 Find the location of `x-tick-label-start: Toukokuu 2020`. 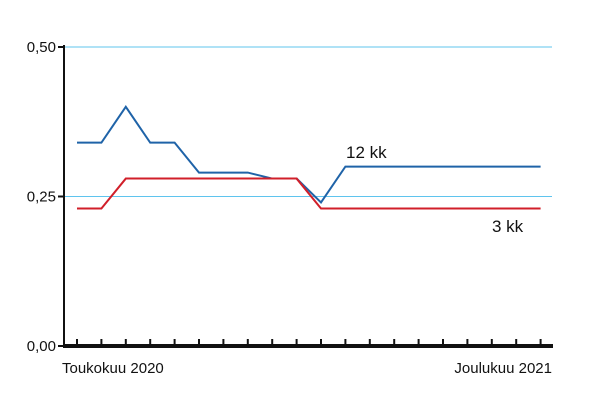

x-tick-label-start: Toukokuu 2020 is located at coordinates (113, 368).